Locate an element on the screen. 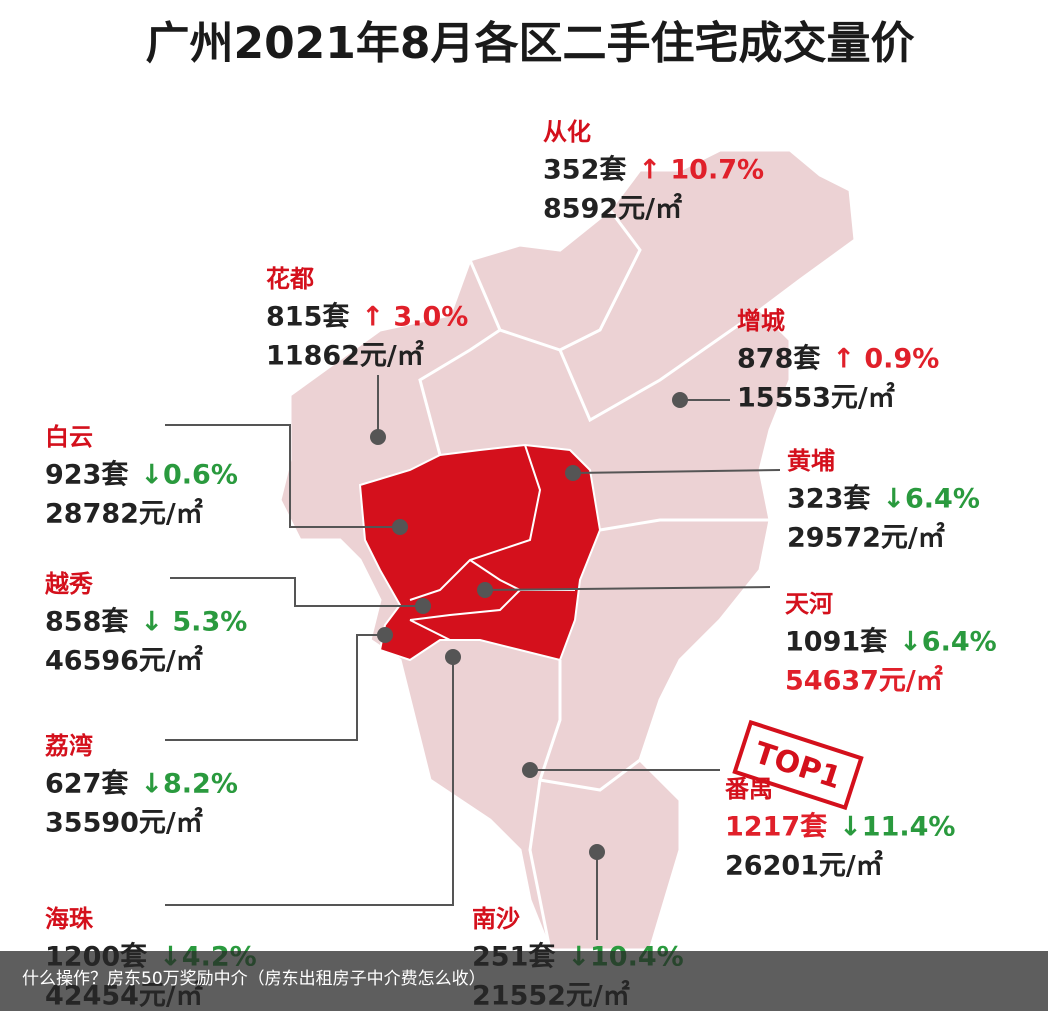  district-name: 从化 is located at coordinates (567, 132).